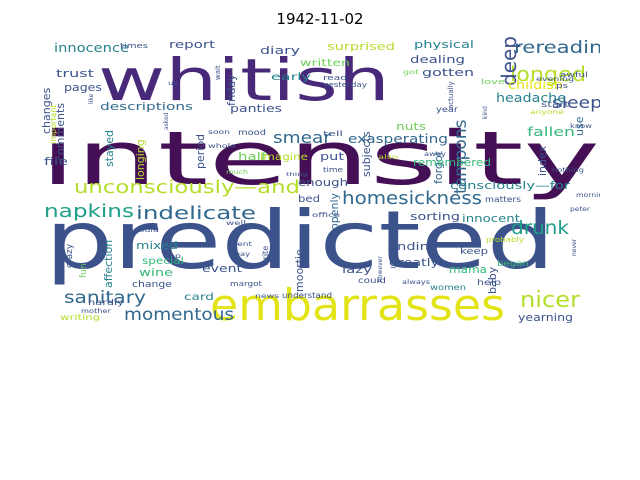 The height and width of the screenshot is (480, 640). Describe the element at coordinates (231, 90) in the screenshot. I see `cloud-word: friday` at that location.